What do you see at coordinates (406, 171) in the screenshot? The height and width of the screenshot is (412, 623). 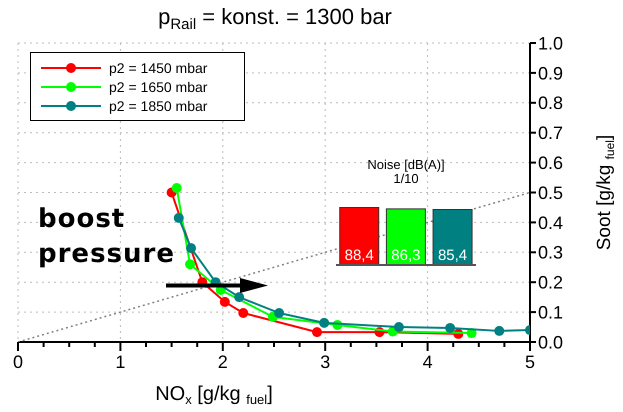 I see `chart-title: Noise [dB(A)] 1/10` at bounding box center [406, 171].